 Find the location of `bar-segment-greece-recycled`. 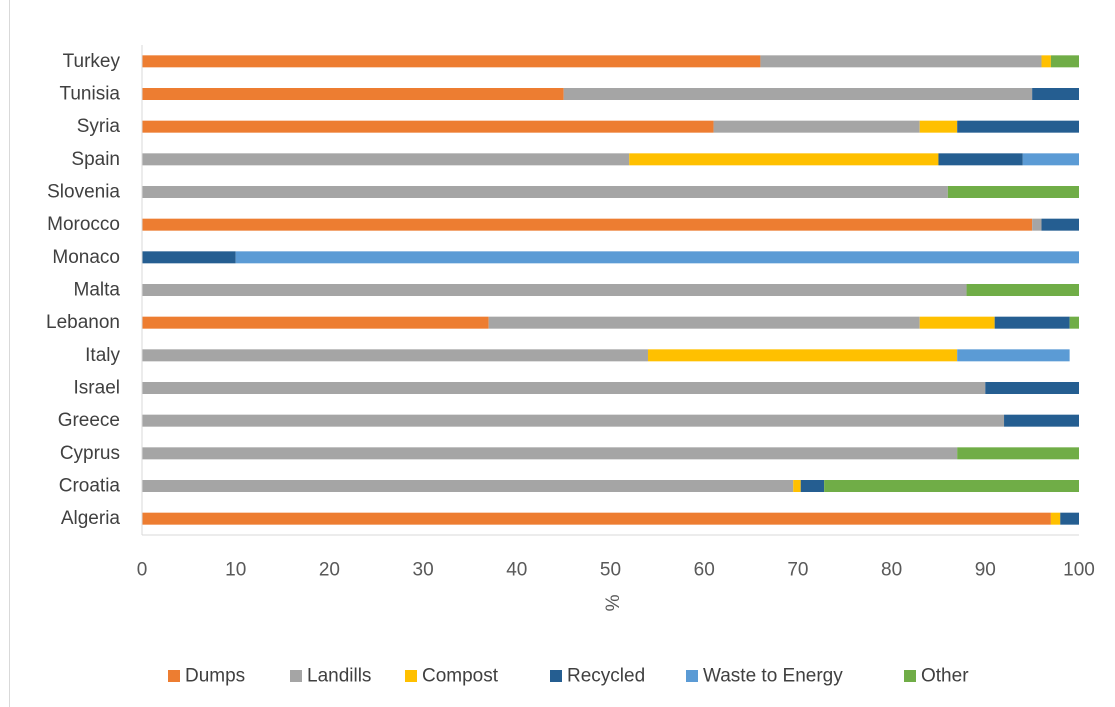

bar-segment-greece-recycled is located at coordinates (1041, 420).